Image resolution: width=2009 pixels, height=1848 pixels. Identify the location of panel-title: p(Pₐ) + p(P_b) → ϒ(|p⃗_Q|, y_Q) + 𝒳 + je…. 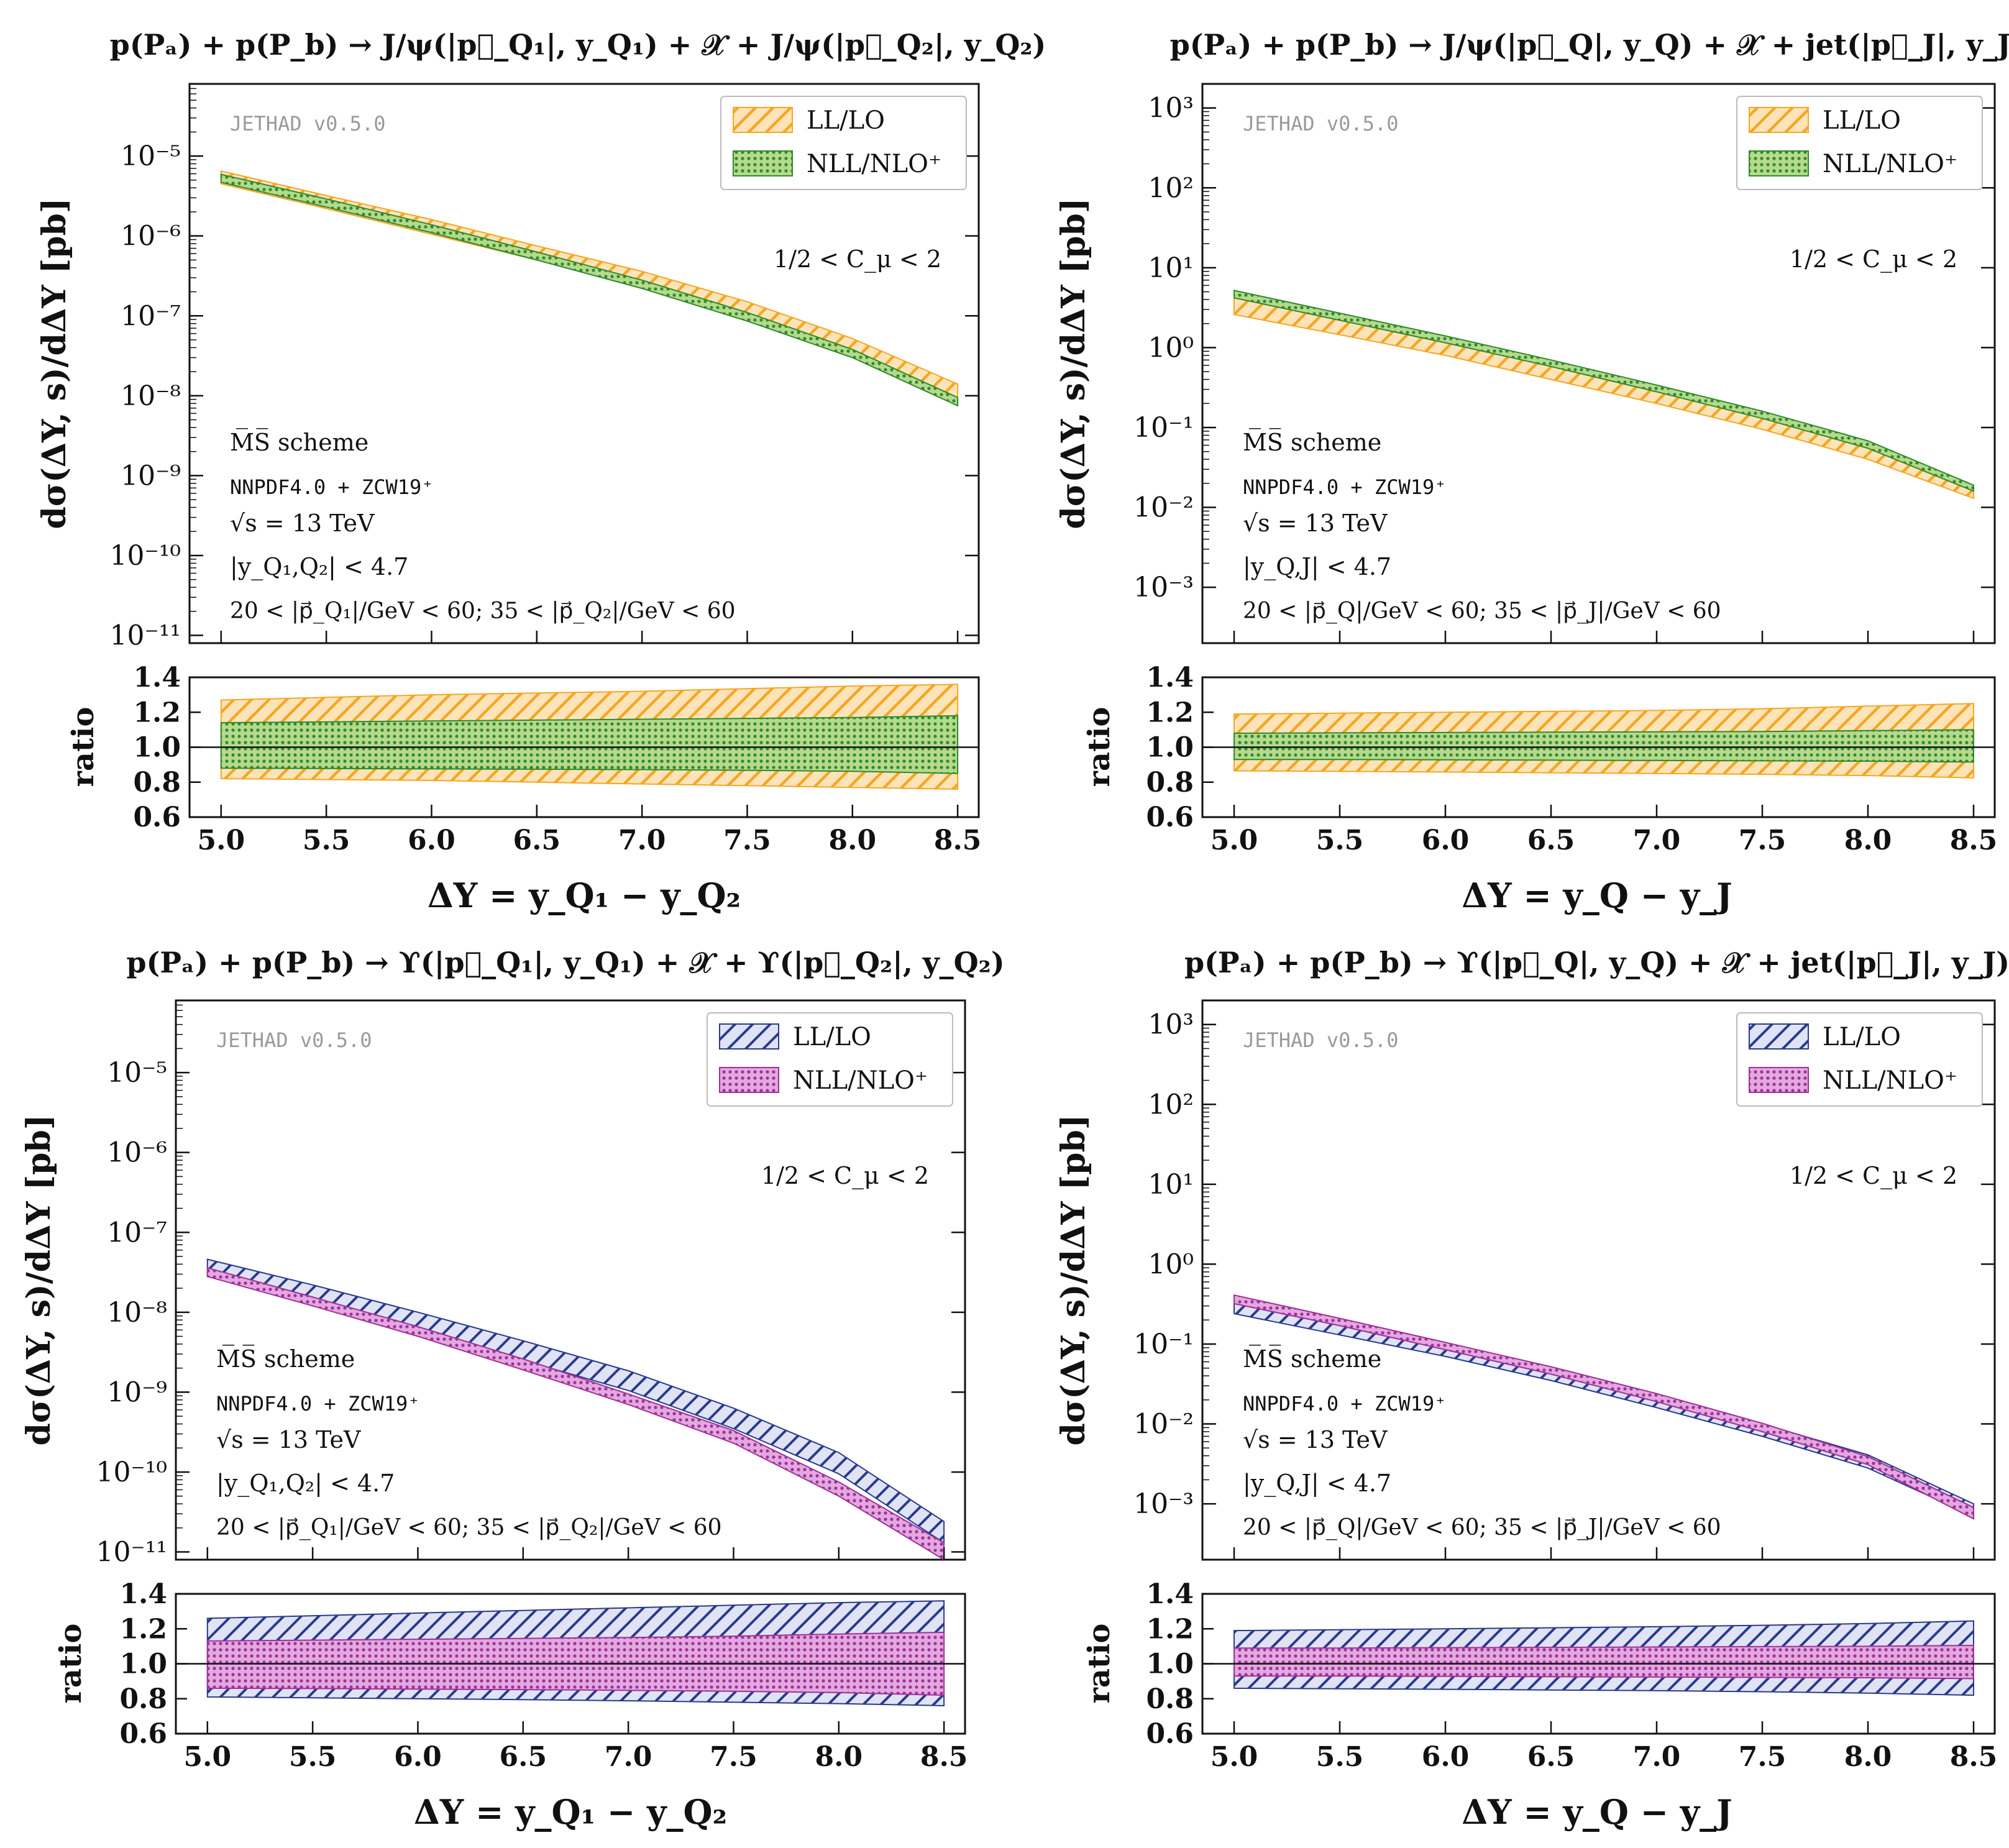
(1596, 962).